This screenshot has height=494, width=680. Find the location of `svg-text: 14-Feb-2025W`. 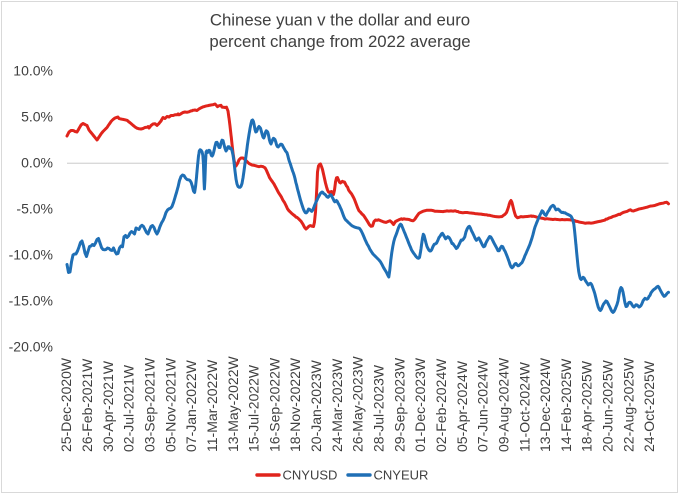

svg-text: 14-Feb-2025W is located at coordinates (566, 405).